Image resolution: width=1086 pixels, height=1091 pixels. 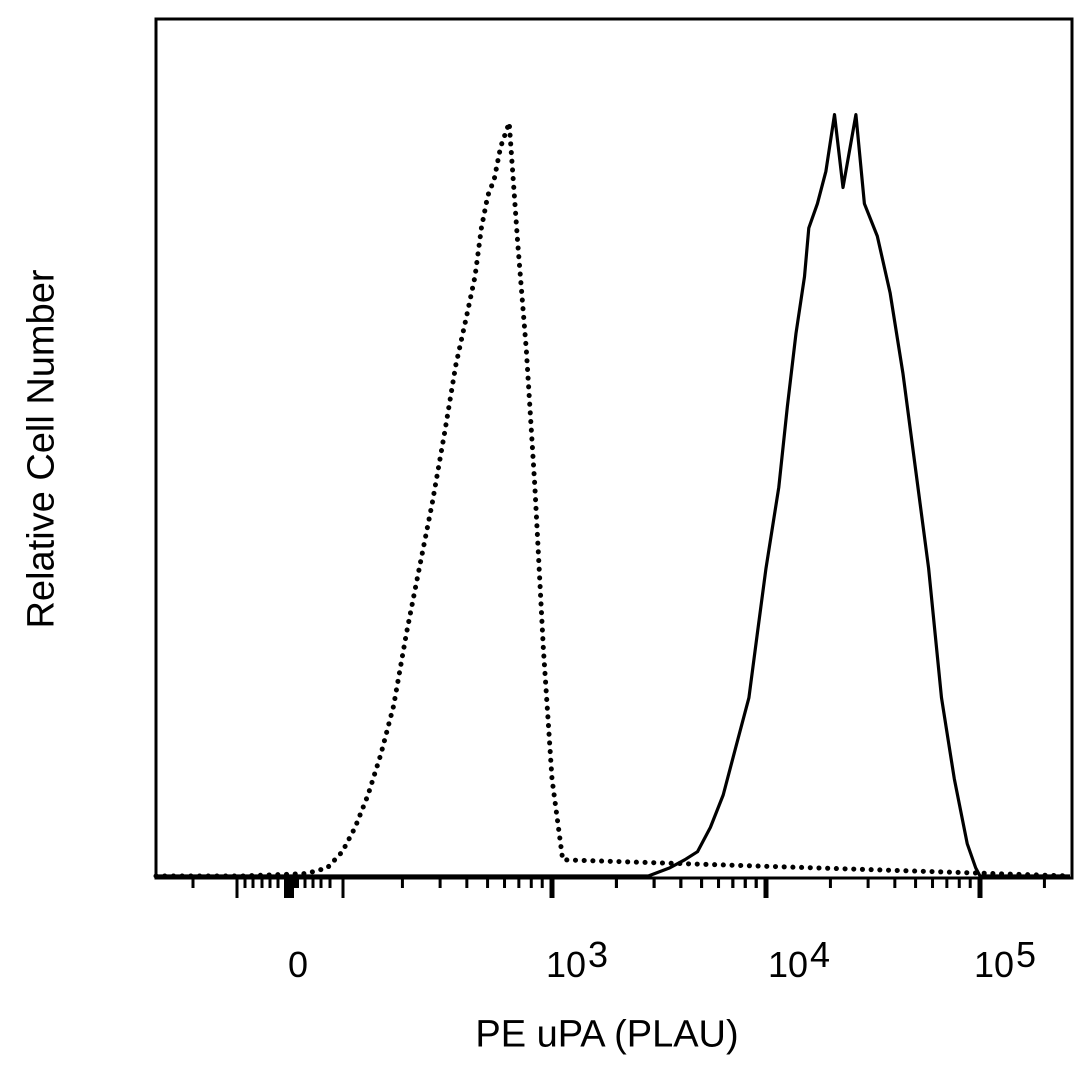 I want to click on x-tick-label-0: 0, so click(x=298, y=964).